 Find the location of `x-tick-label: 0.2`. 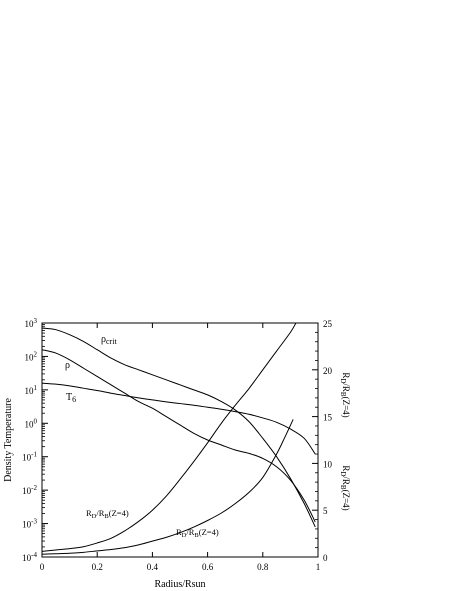

x-tick-label: 0.2 is located at coordinates (97, 567).